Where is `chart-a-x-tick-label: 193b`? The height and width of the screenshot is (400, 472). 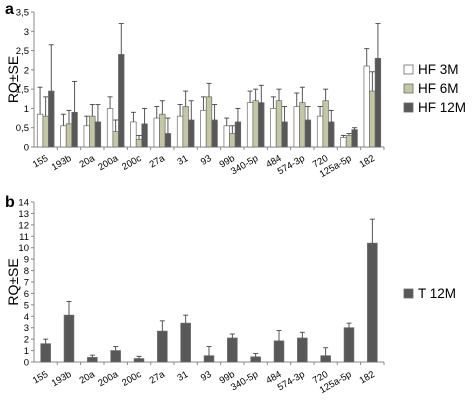 chart-a-x-tick-label: 193b is located at coordinates (62, 163).